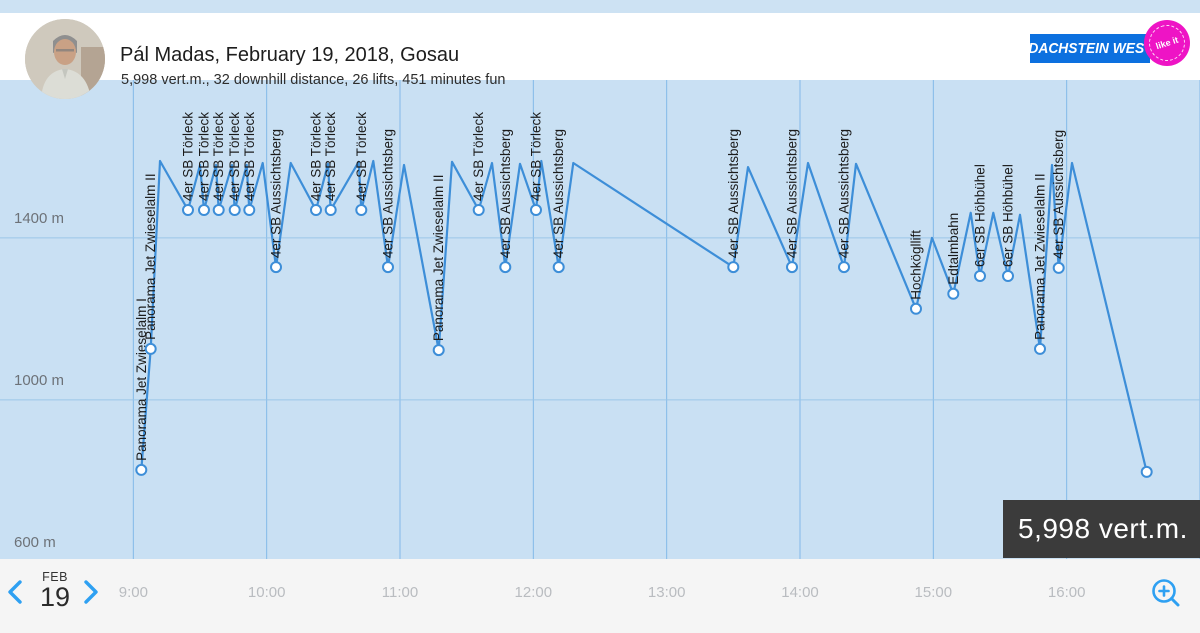  What do you see at coordinates (39, 218) in the screenshot?
I see `altitude-axis-label: 1400 m` at bounding box center [39, 218].